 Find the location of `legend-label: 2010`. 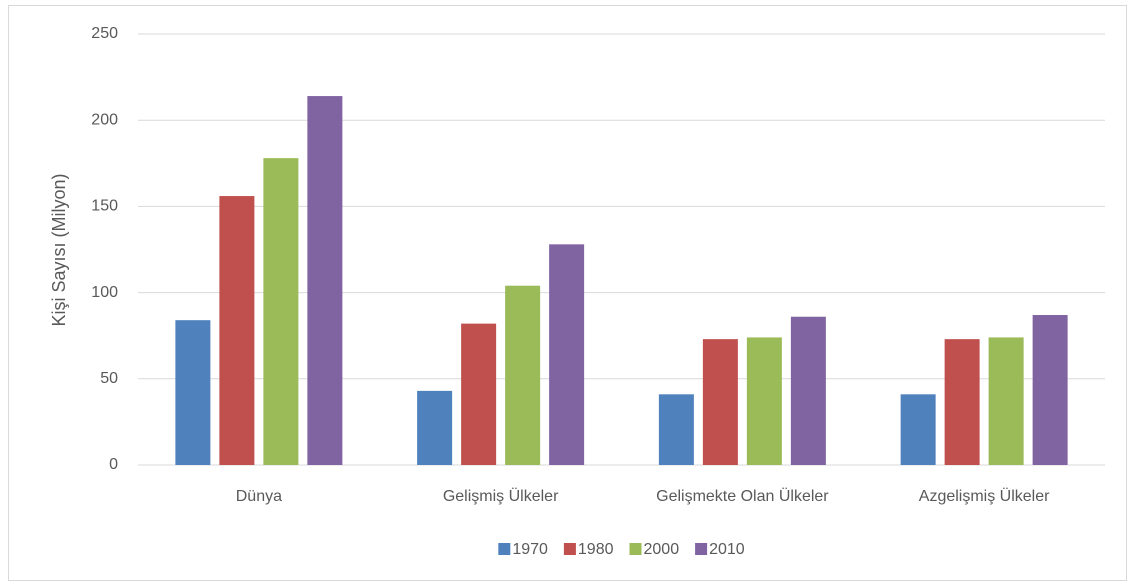

legend-label: 2010 is located at coordinates (727, 549).